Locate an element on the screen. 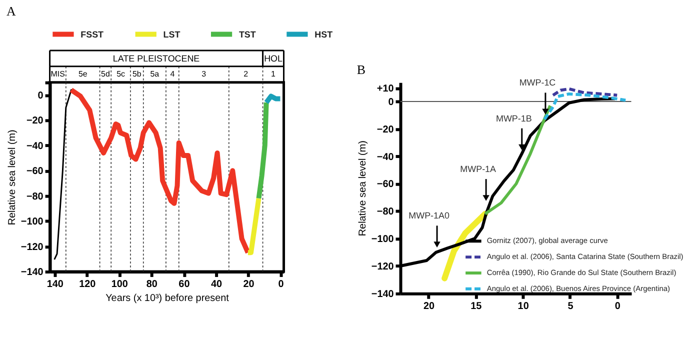  x-tick-label: 5 is located at coordinates (571, 306).